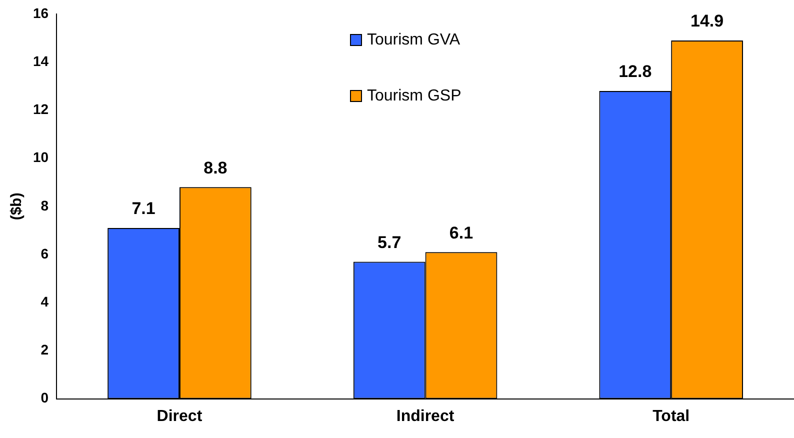  I want to click on y-tick-label: 12, so click(40, 109).